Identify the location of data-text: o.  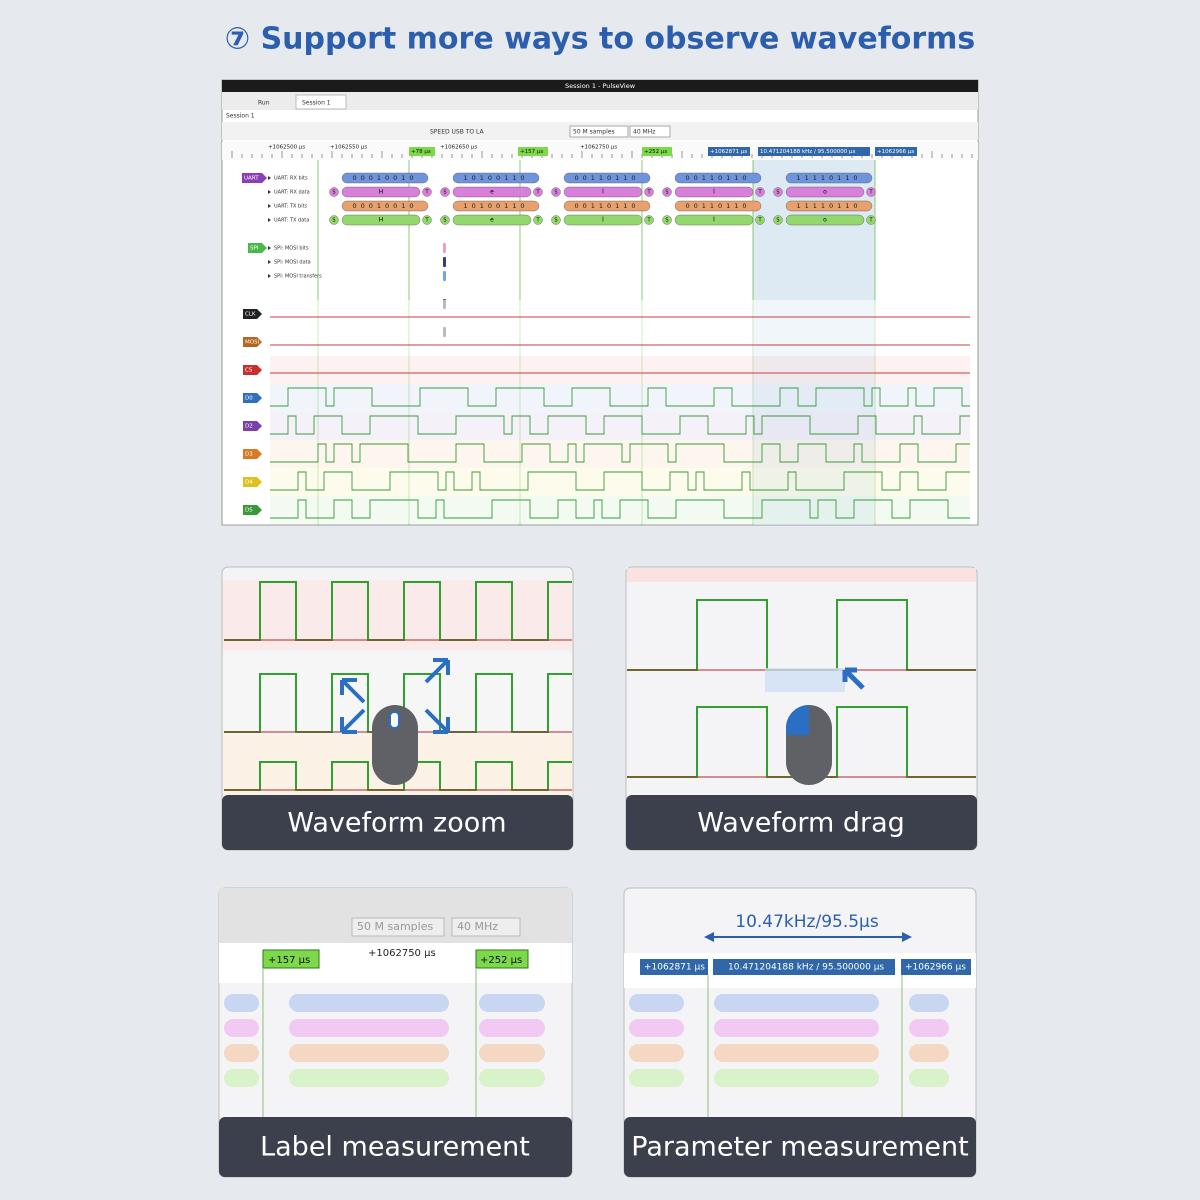
(825, 220).